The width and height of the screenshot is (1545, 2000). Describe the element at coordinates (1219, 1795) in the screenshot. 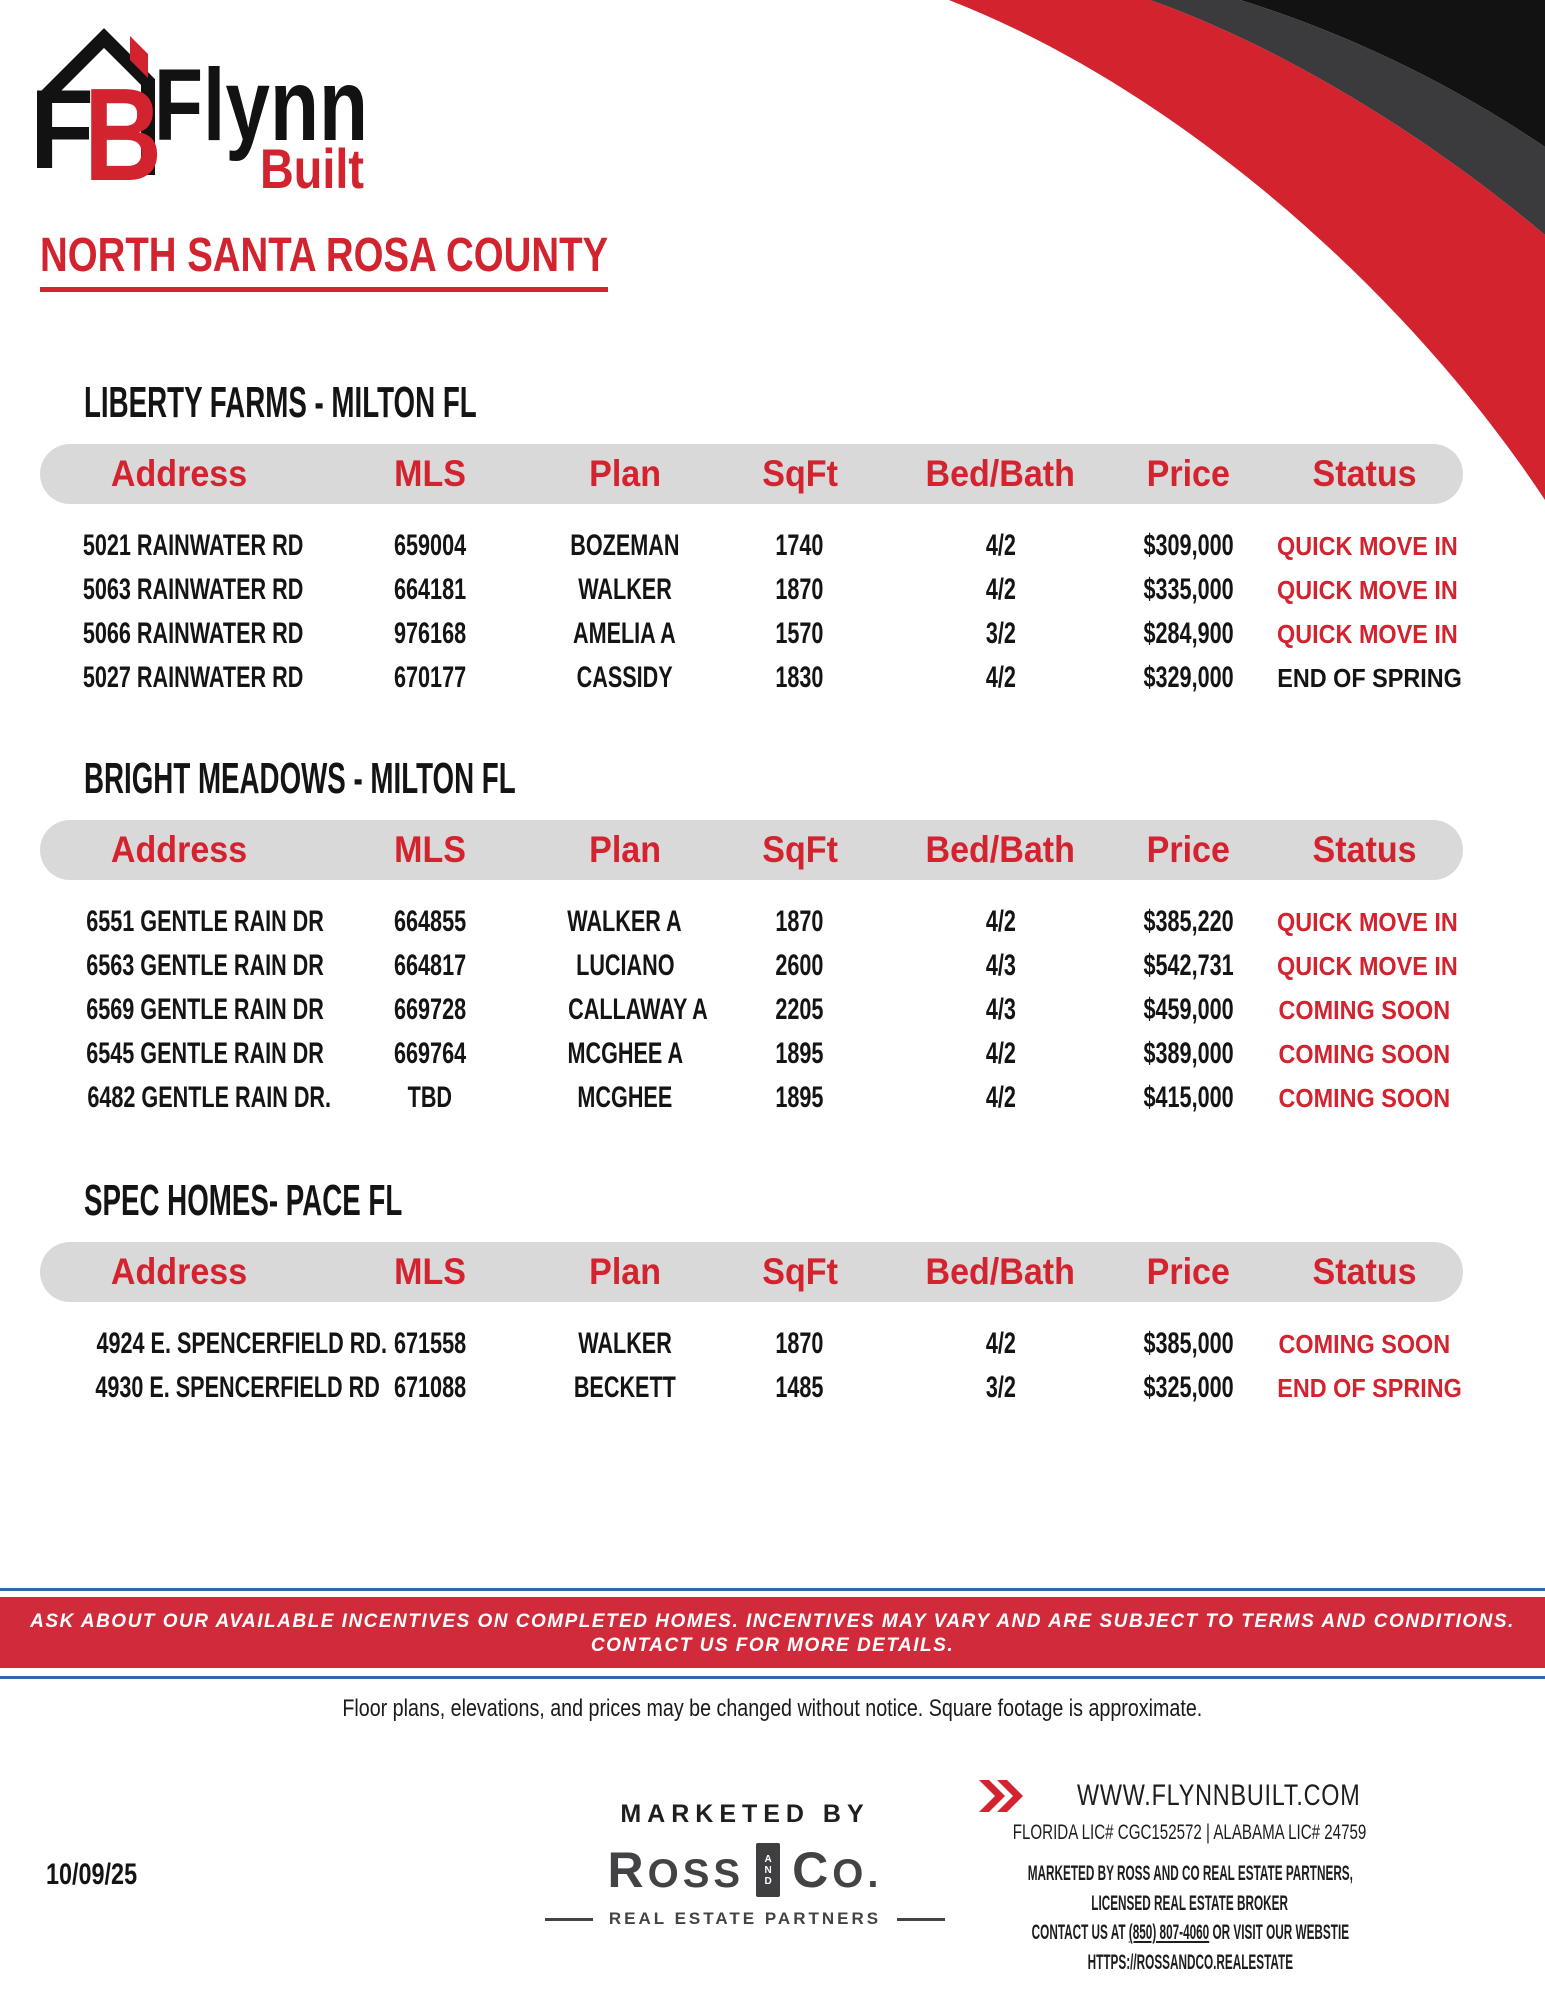

I see `website-link: WWW.FLYNNBUILT.COM` at that location.